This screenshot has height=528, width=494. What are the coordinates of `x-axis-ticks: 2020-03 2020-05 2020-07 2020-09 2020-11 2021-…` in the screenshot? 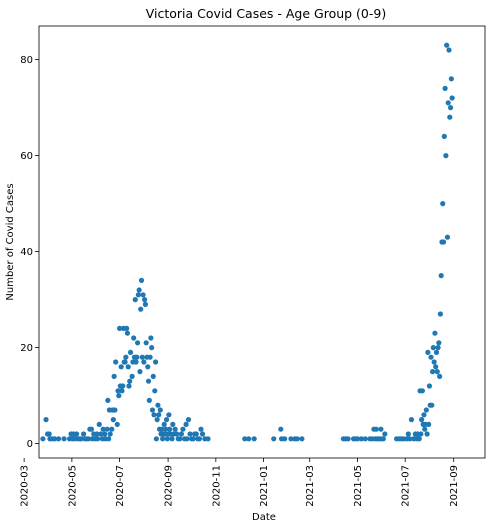 It's located at (240, 482).